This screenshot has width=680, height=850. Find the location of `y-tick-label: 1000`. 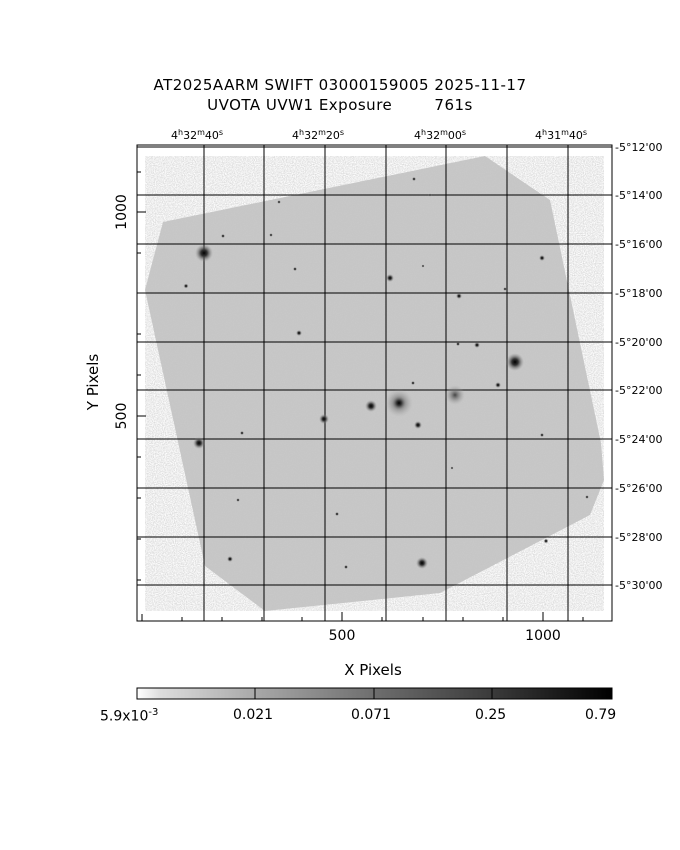

y-tick-label: 1000 is located at coordinates (122, 212).